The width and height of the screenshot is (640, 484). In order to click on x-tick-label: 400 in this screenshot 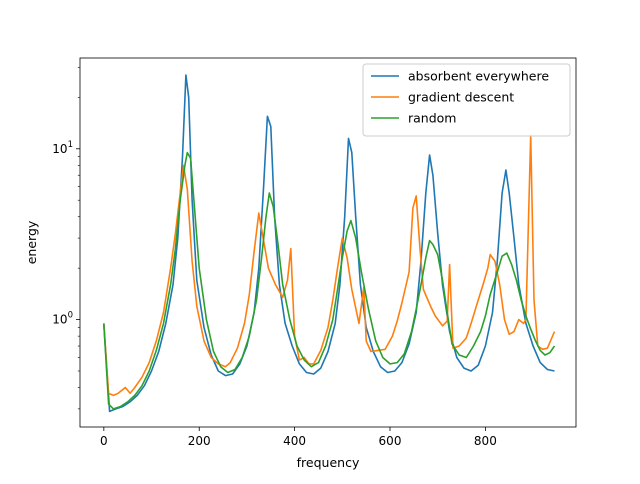, I will do `click(294, 441)`.